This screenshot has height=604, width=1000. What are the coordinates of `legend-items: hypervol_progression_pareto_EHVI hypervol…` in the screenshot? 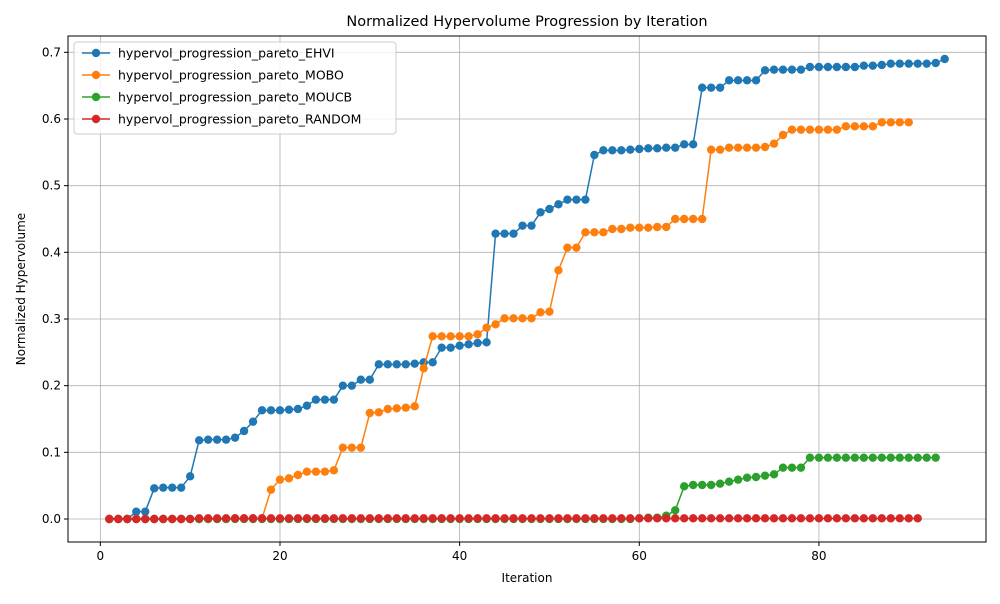 It's located at (221, 86).